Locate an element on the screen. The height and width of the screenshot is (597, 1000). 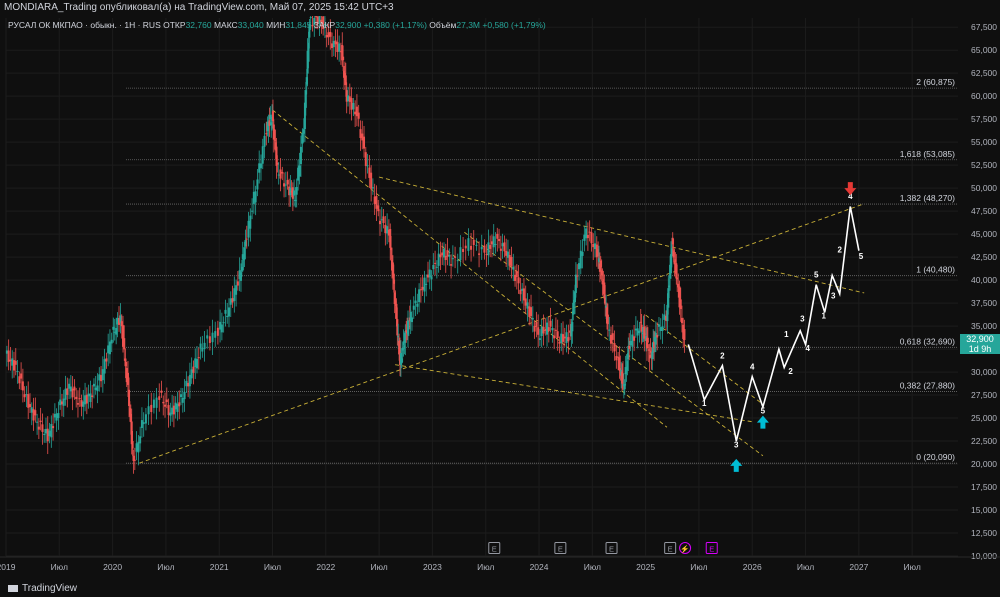
fib-level-label: 2 (60,875) is located at coordinates (935, 82).